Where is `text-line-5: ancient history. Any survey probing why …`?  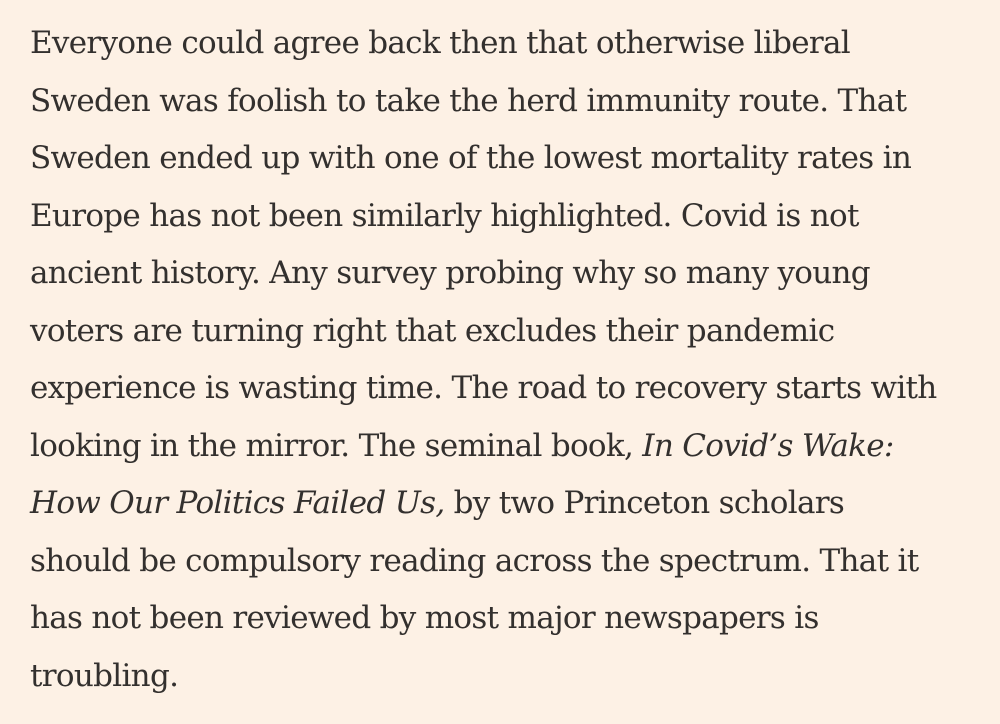
text-line-5: ancient history. Any survey probing why … is located at coordinates (450, 273).